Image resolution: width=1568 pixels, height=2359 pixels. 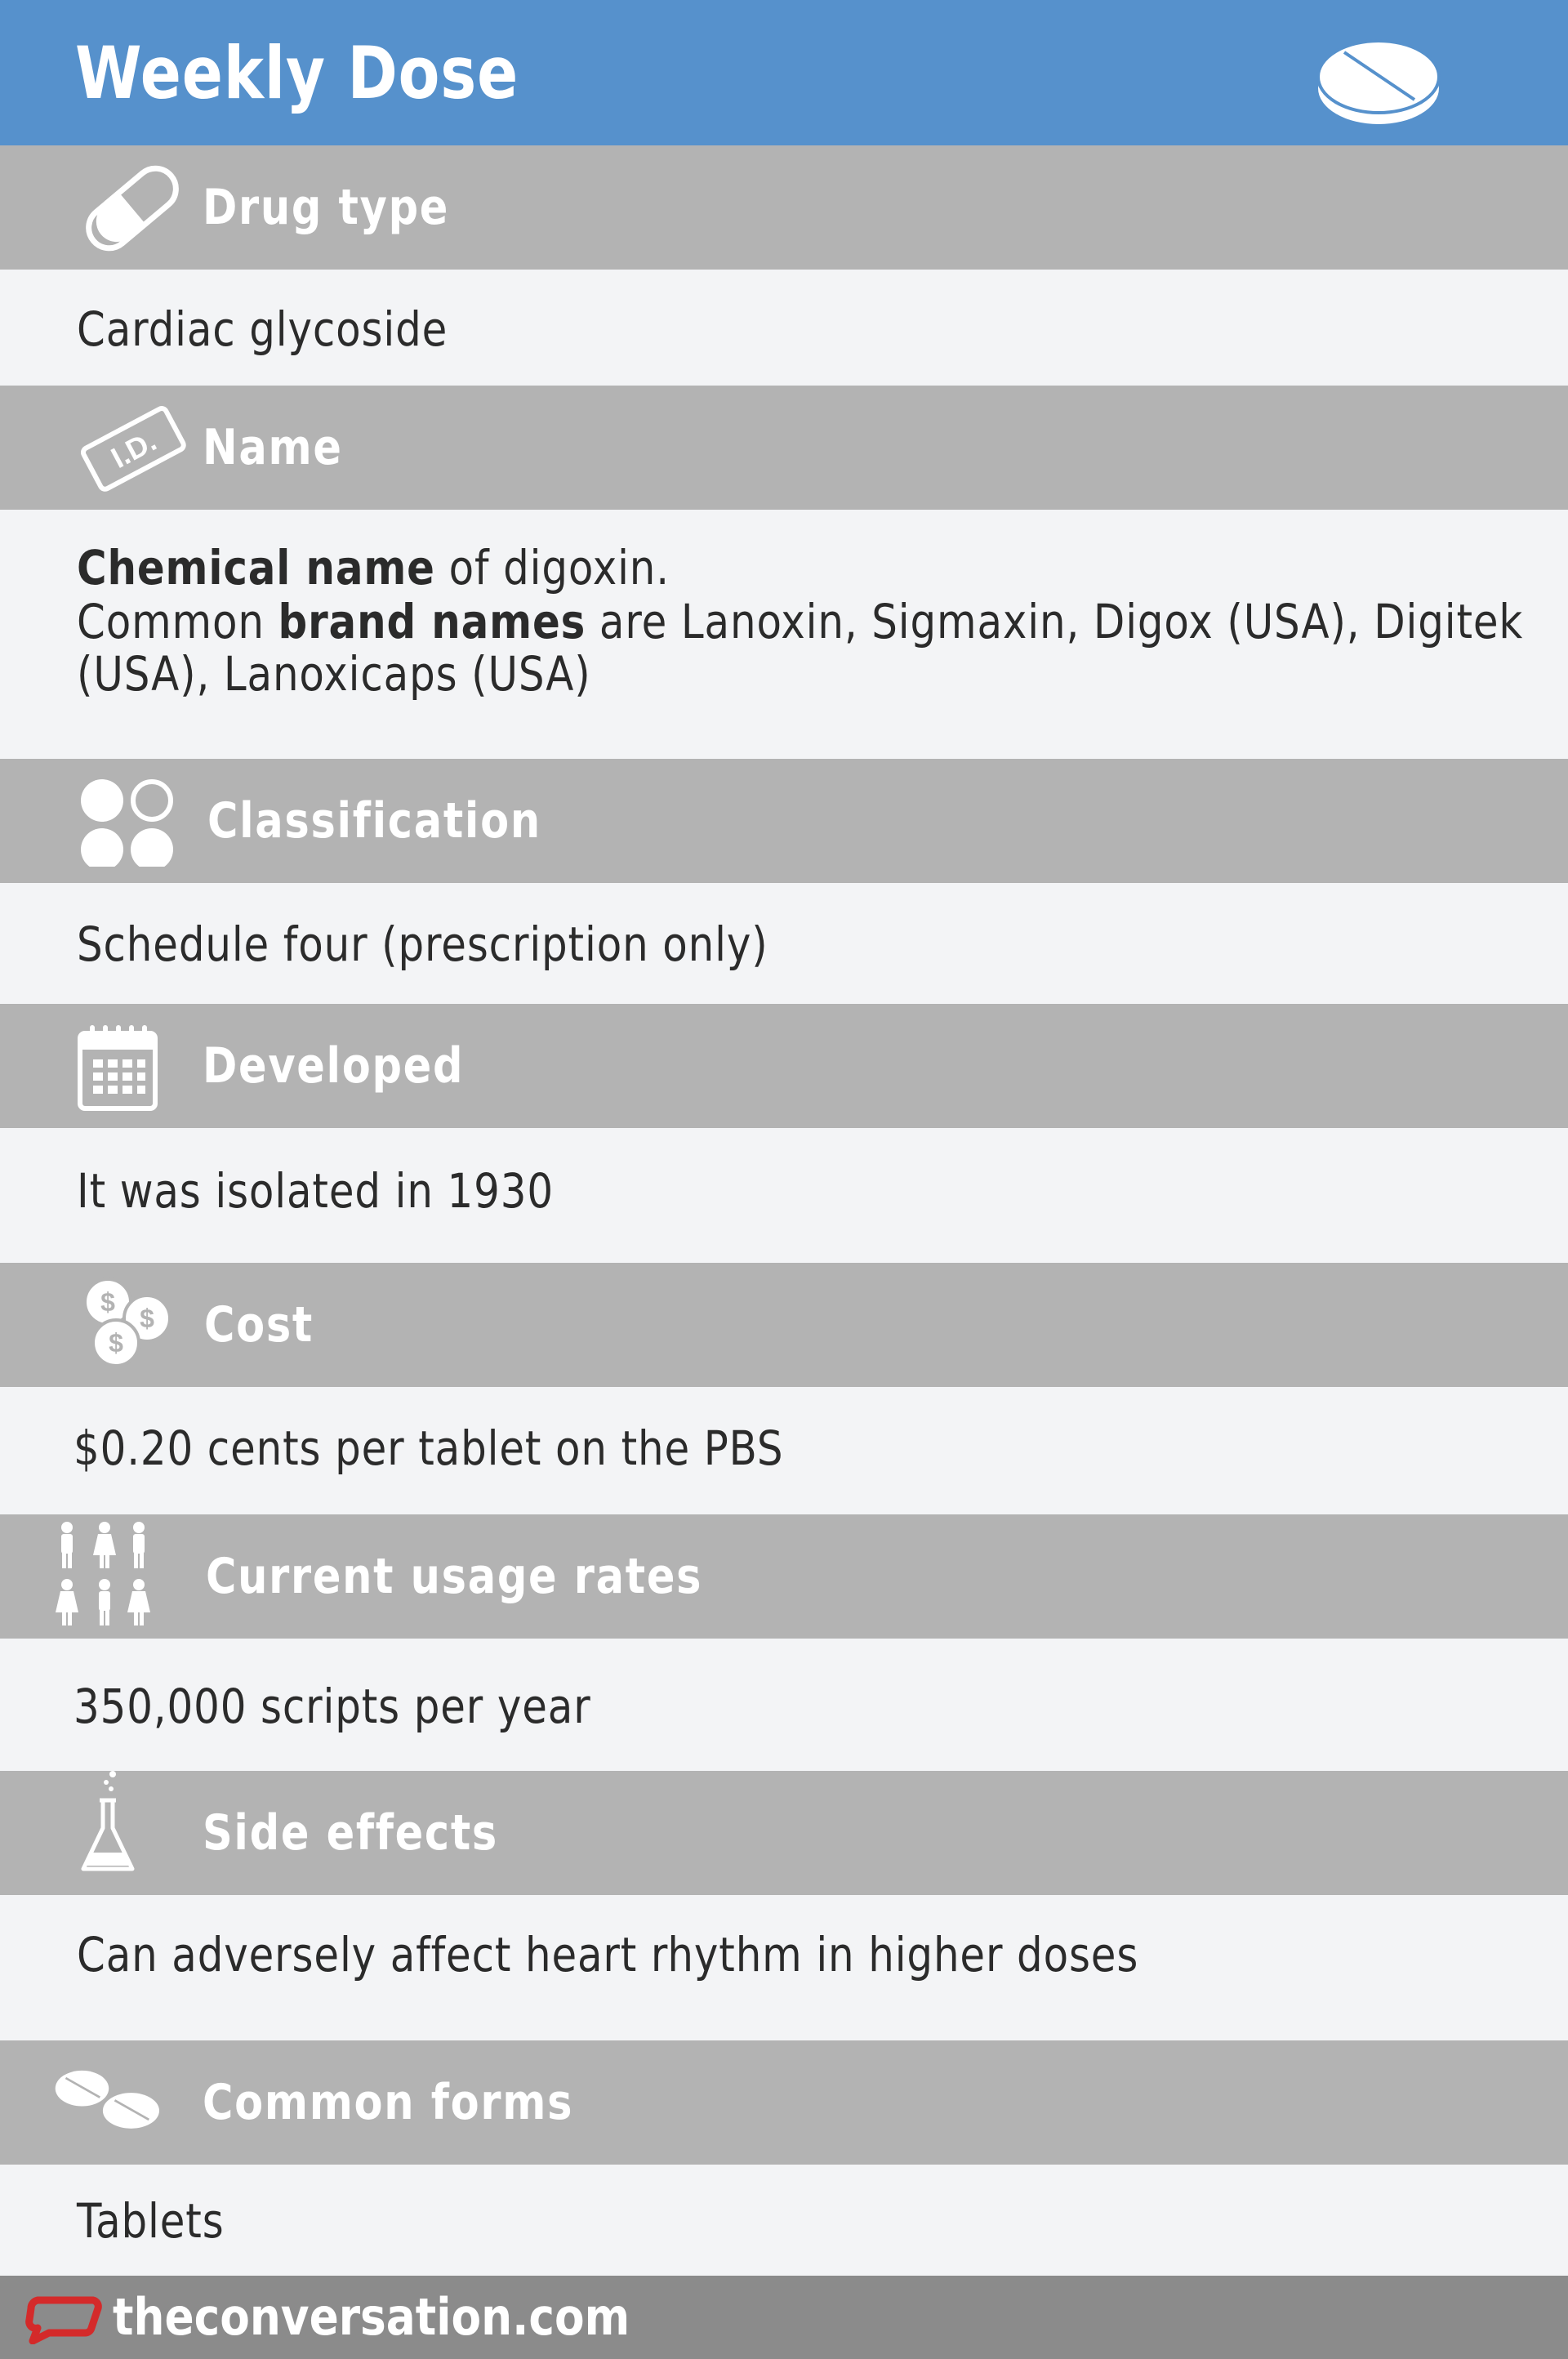 I want to click on section-label: Cost, so click(x=259, y=1324).